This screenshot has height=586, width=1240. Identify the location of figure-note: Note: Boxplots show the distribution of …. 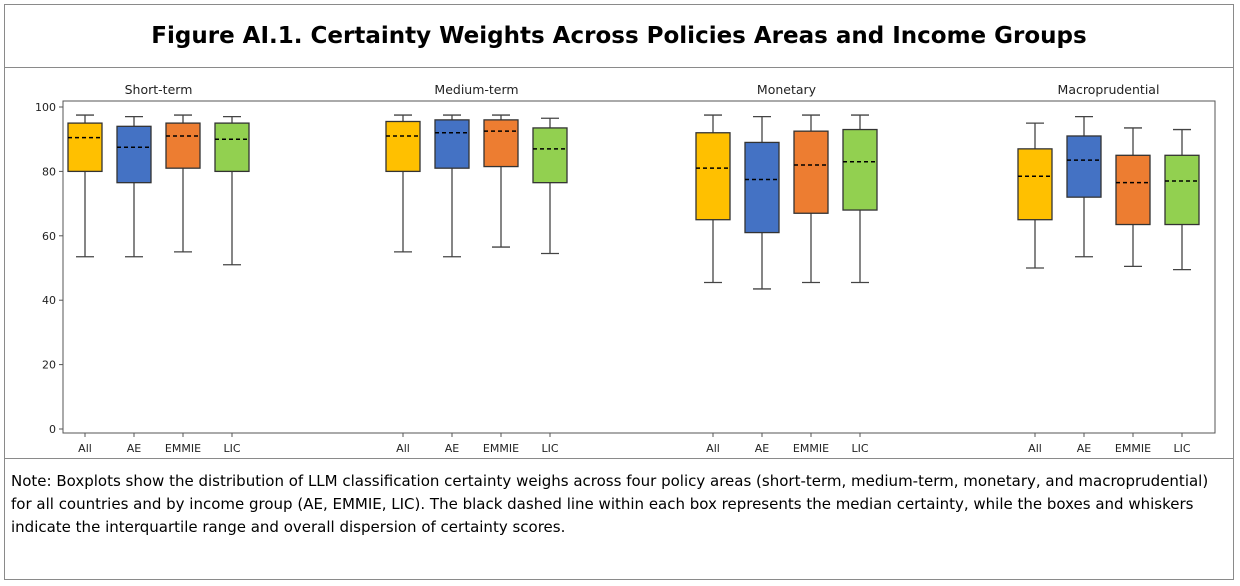
(610, 504).